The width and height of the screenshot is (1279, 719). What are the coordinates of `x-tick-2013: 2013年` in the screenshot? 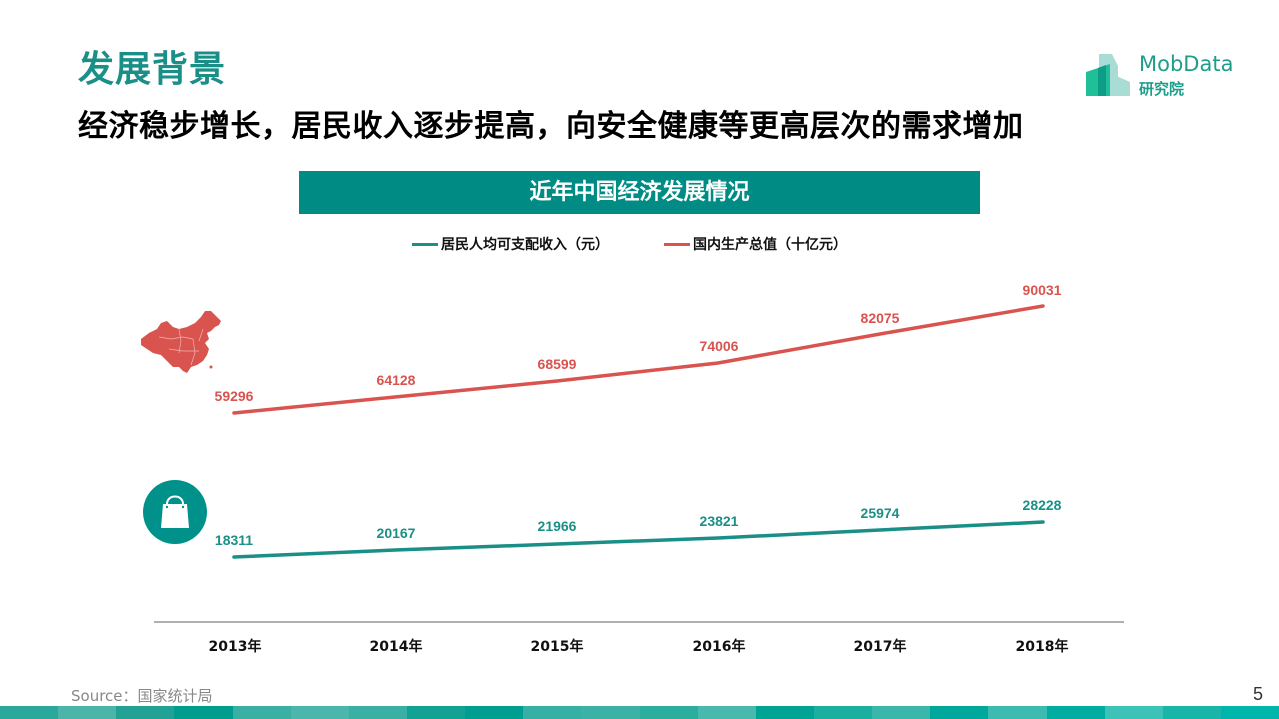 It's located at (235, 647).